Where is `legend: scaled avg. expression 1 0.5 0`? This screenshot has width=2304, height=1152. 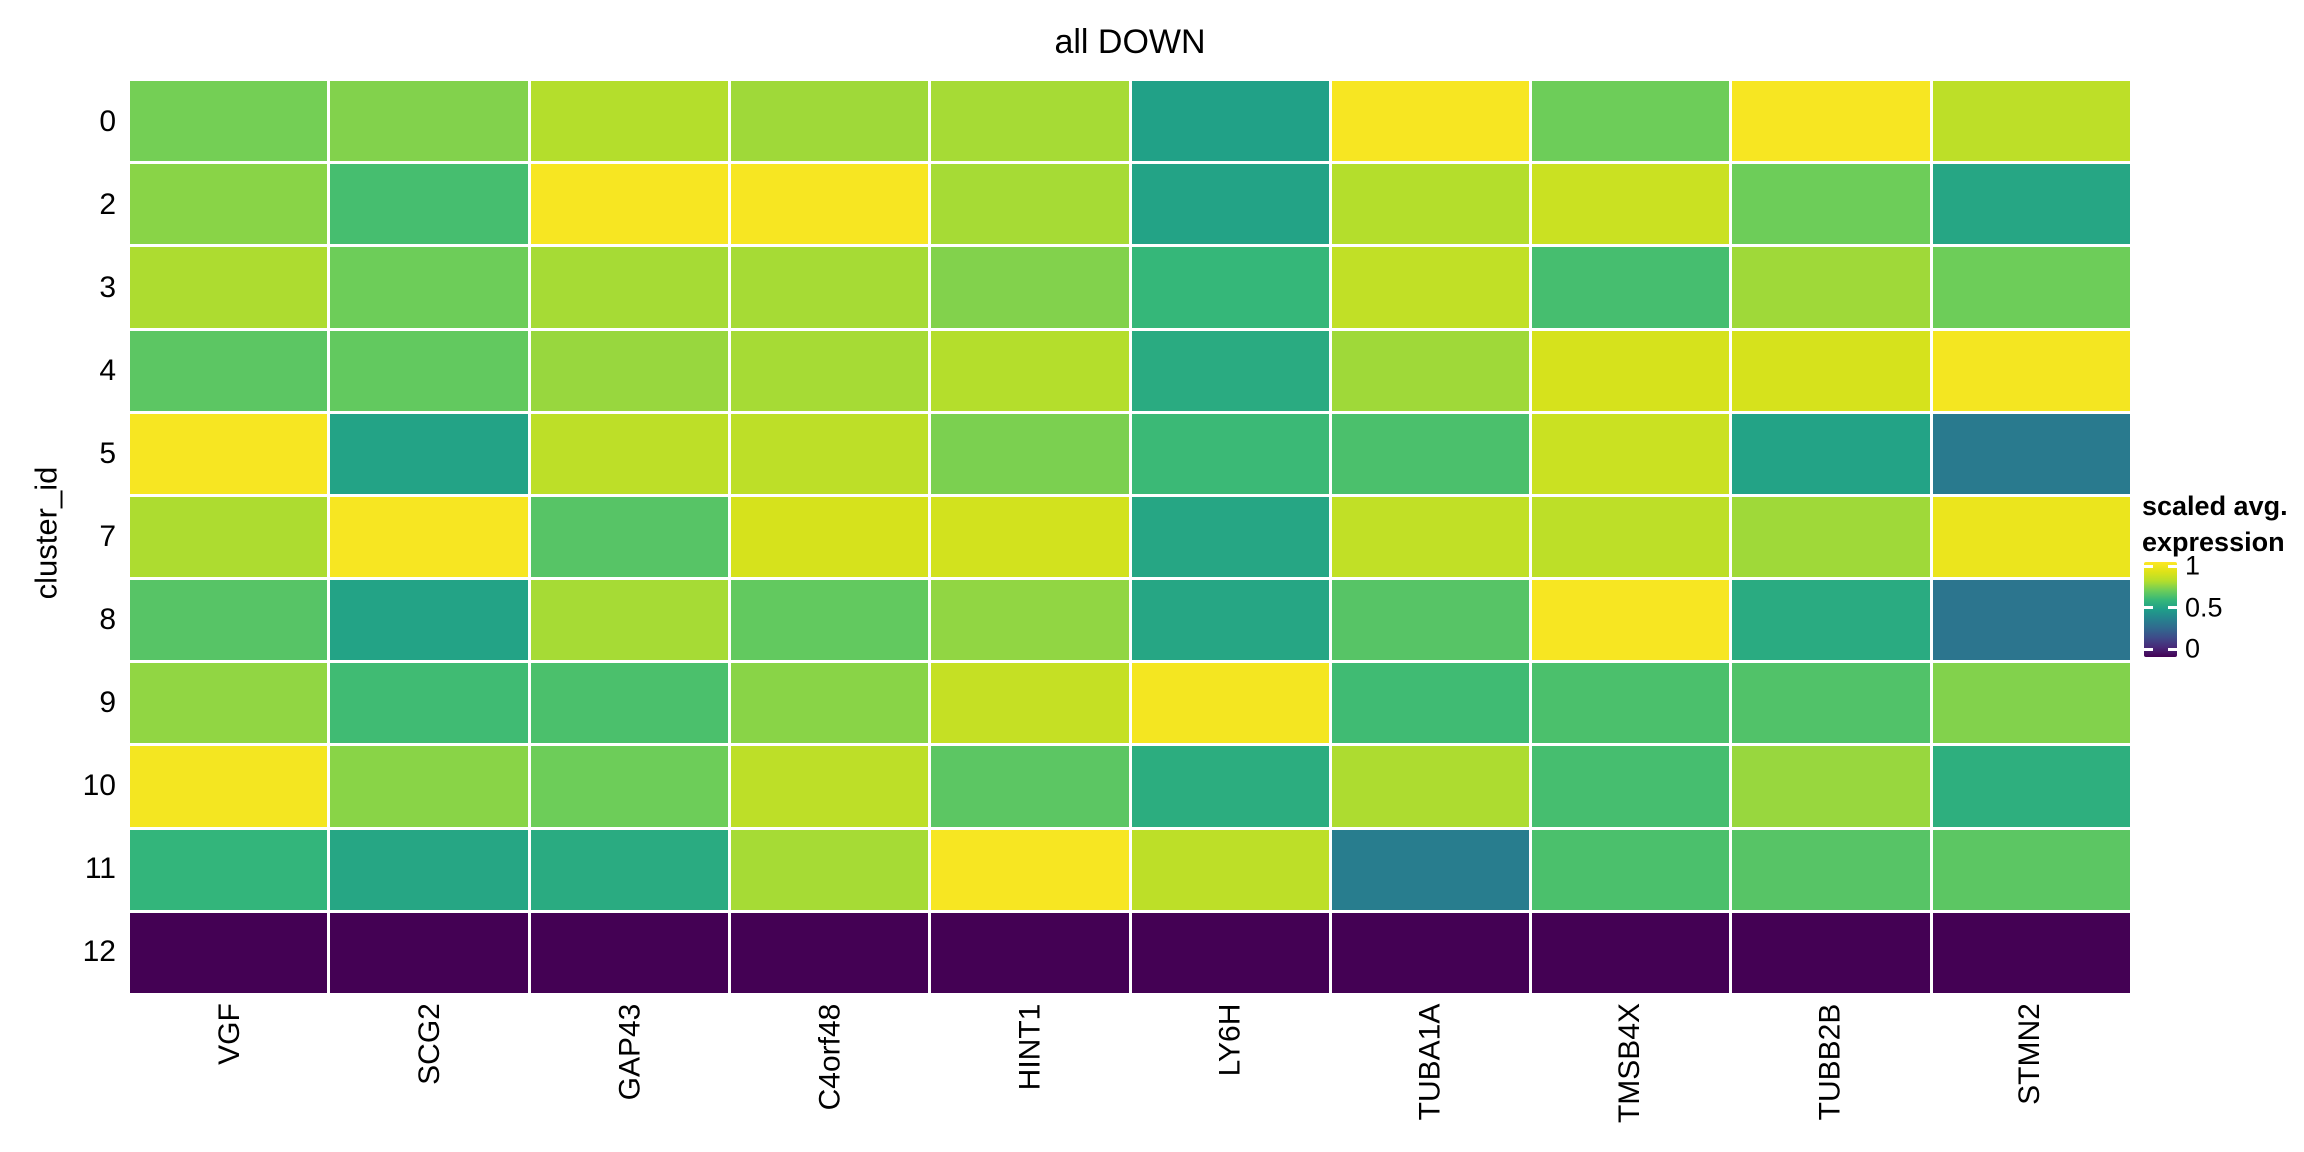
legend: scaled avg. expression 1 0.5 0 is located at coordinates (2223, 598).